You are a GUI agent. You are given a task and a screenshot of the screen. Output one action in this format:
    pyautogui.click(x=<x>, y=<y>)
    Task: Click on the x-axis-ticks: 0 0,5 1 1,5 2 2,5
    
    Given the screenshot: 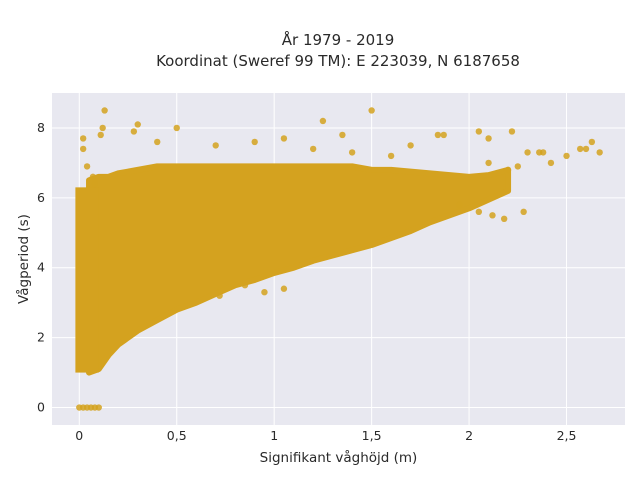 What is the action you would take?
    pyautogui.click(x=325, y=435)
    